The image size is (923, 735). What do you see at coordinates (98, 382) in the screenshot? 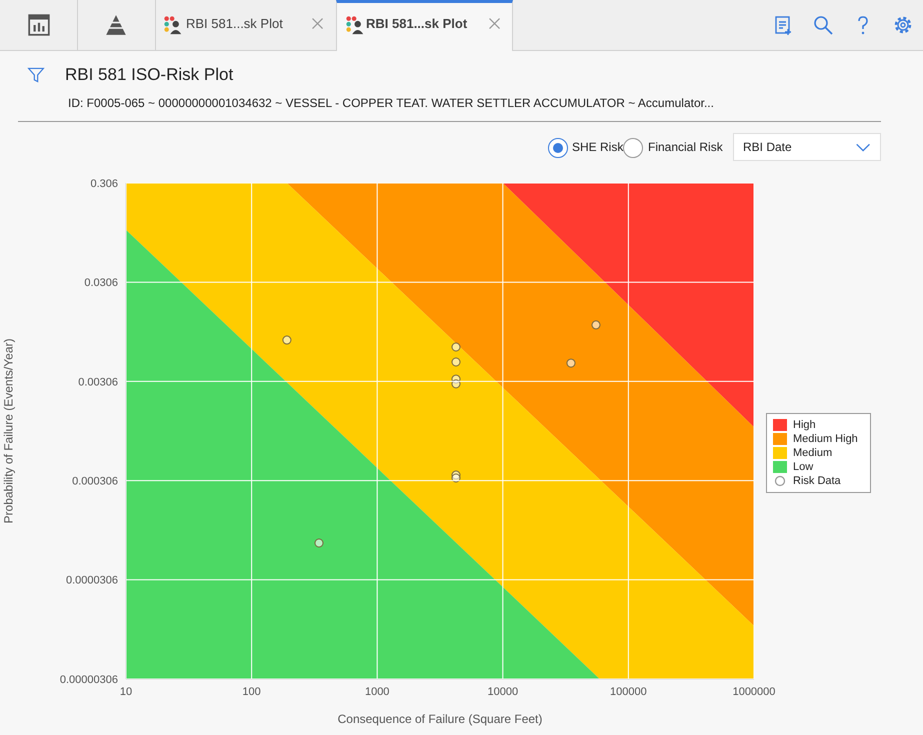
I see `y-tick-label: 0.00306` at bounding box center [98, 382].